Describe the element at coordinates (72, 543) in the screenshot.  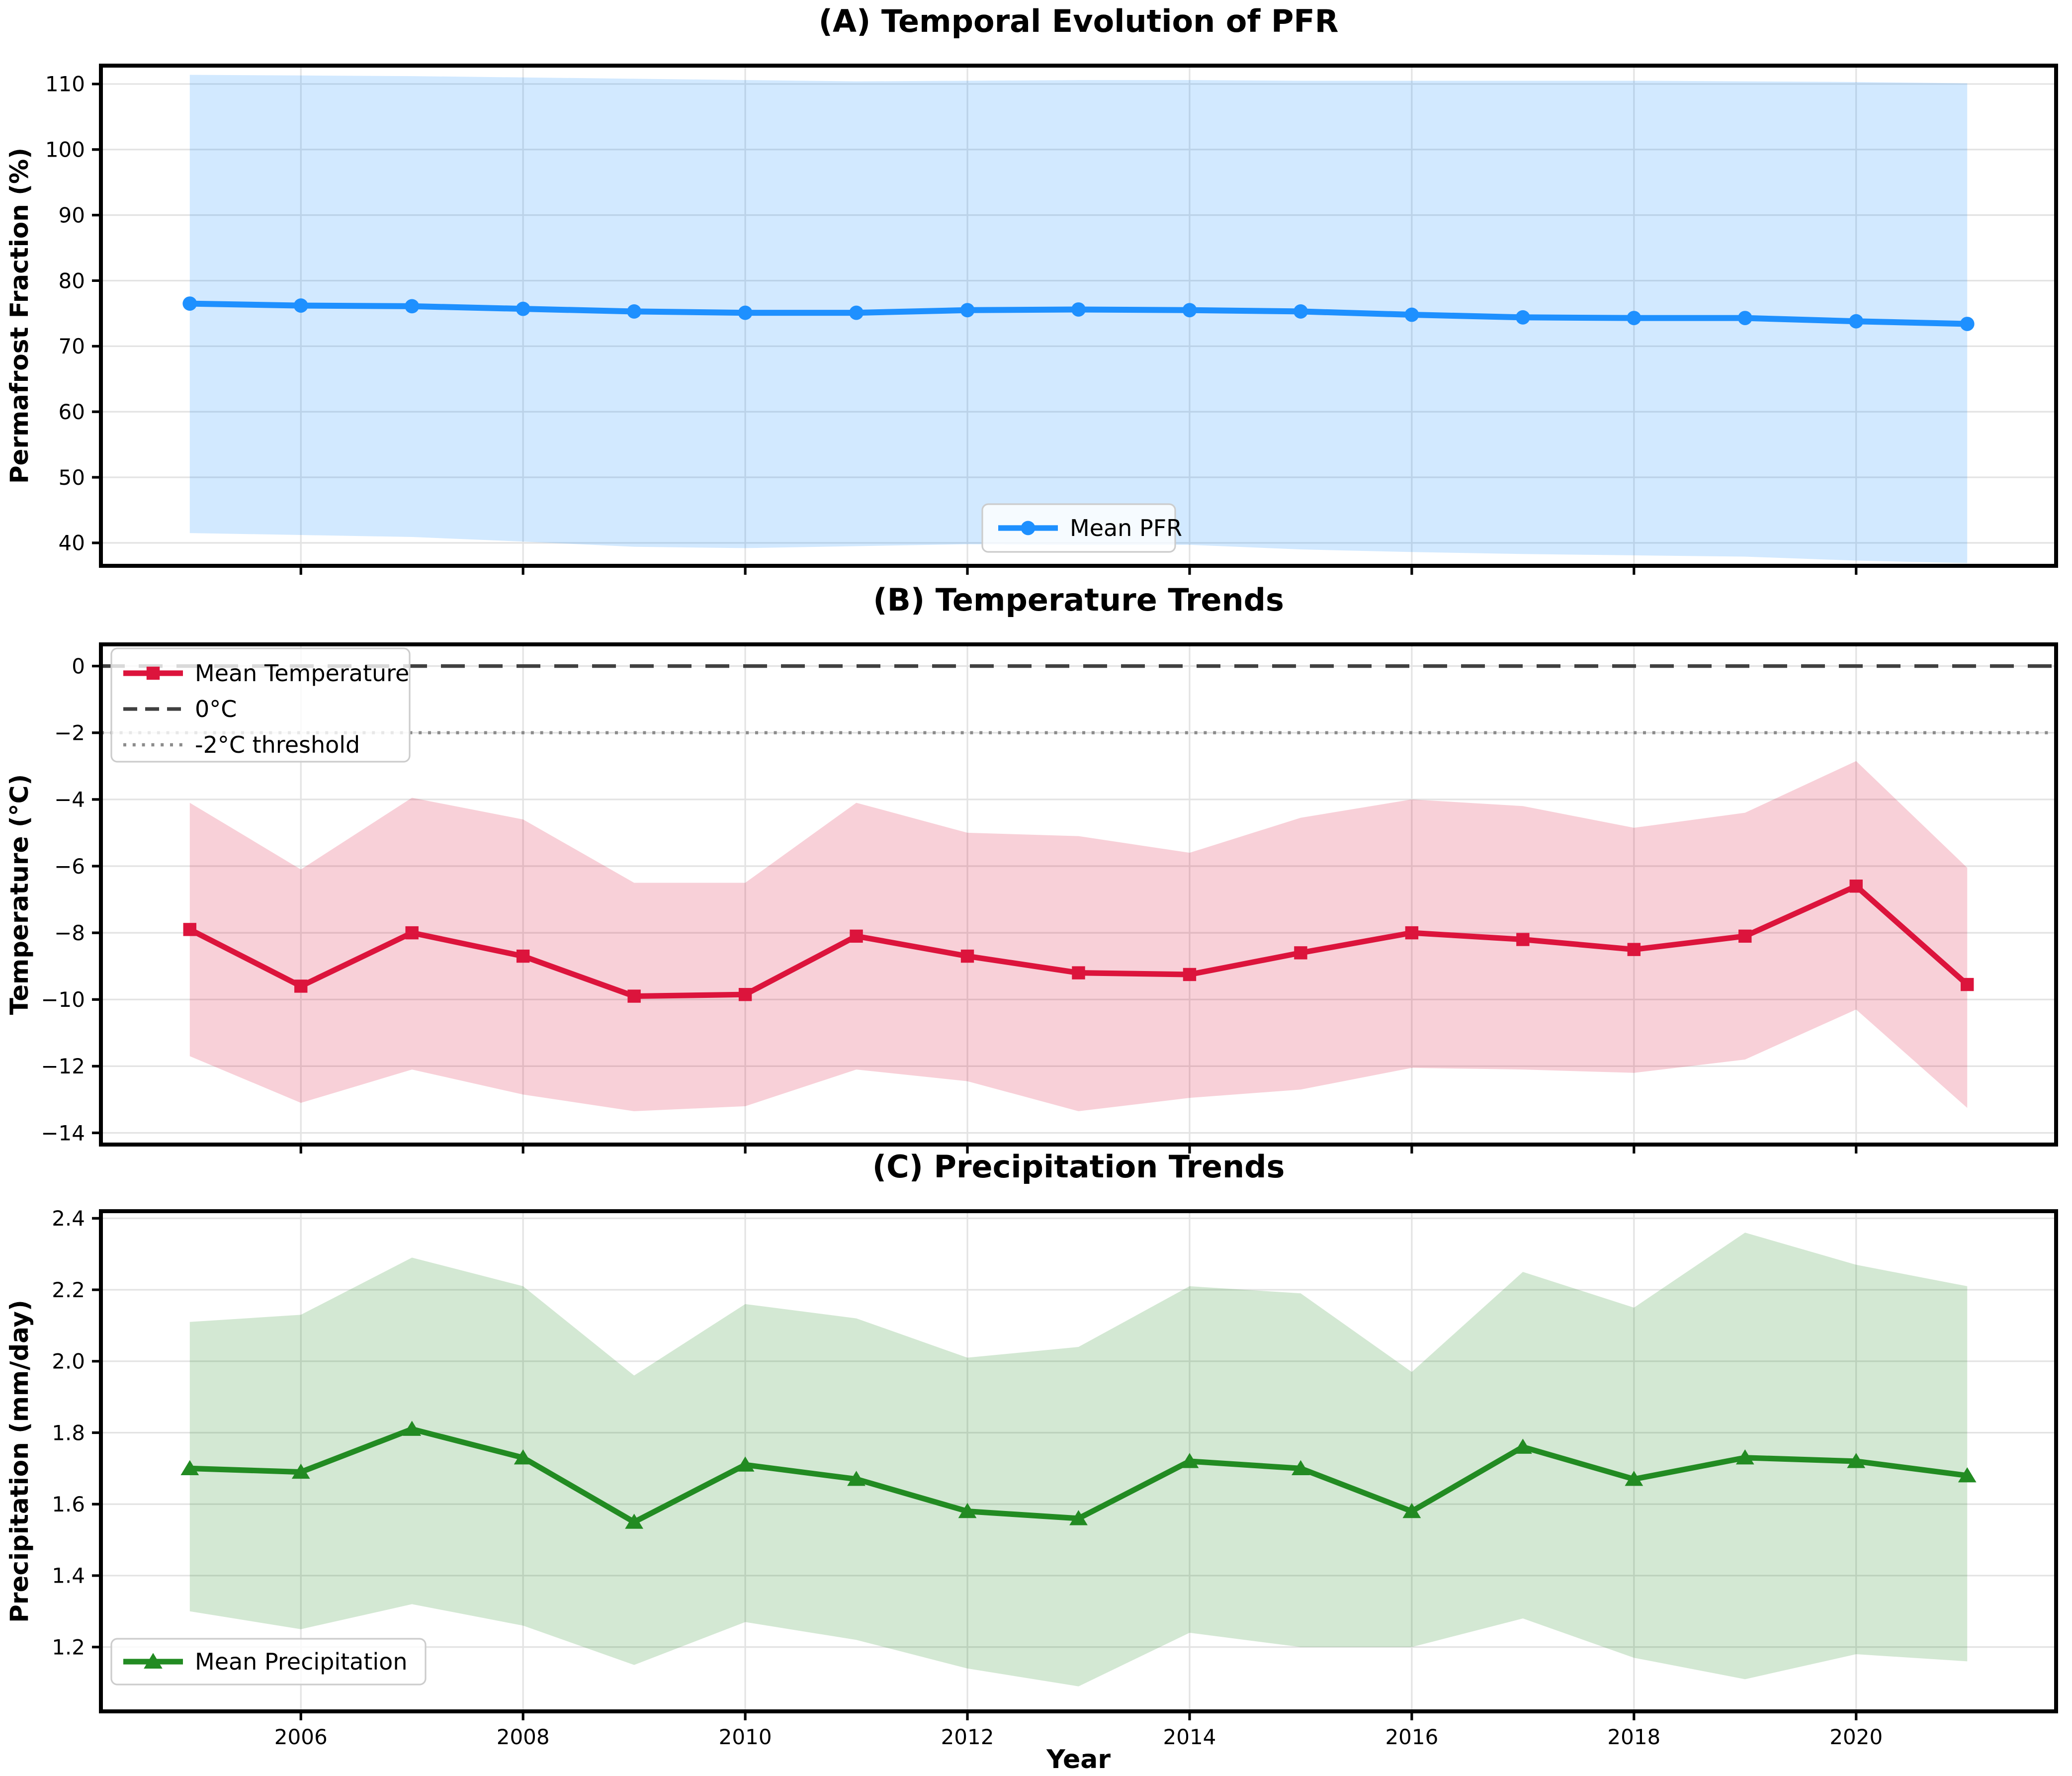
I see `svg-text: 40` at that location.